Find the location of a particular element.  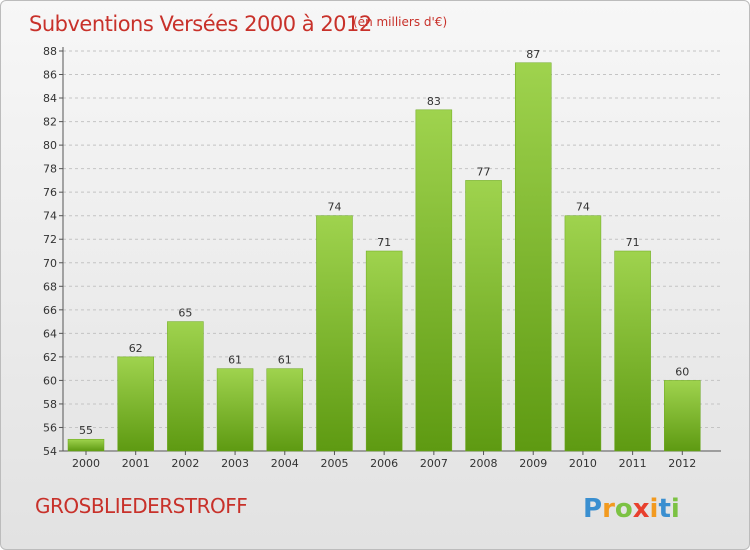

bar-2000 is located at coordinates (86, 445).